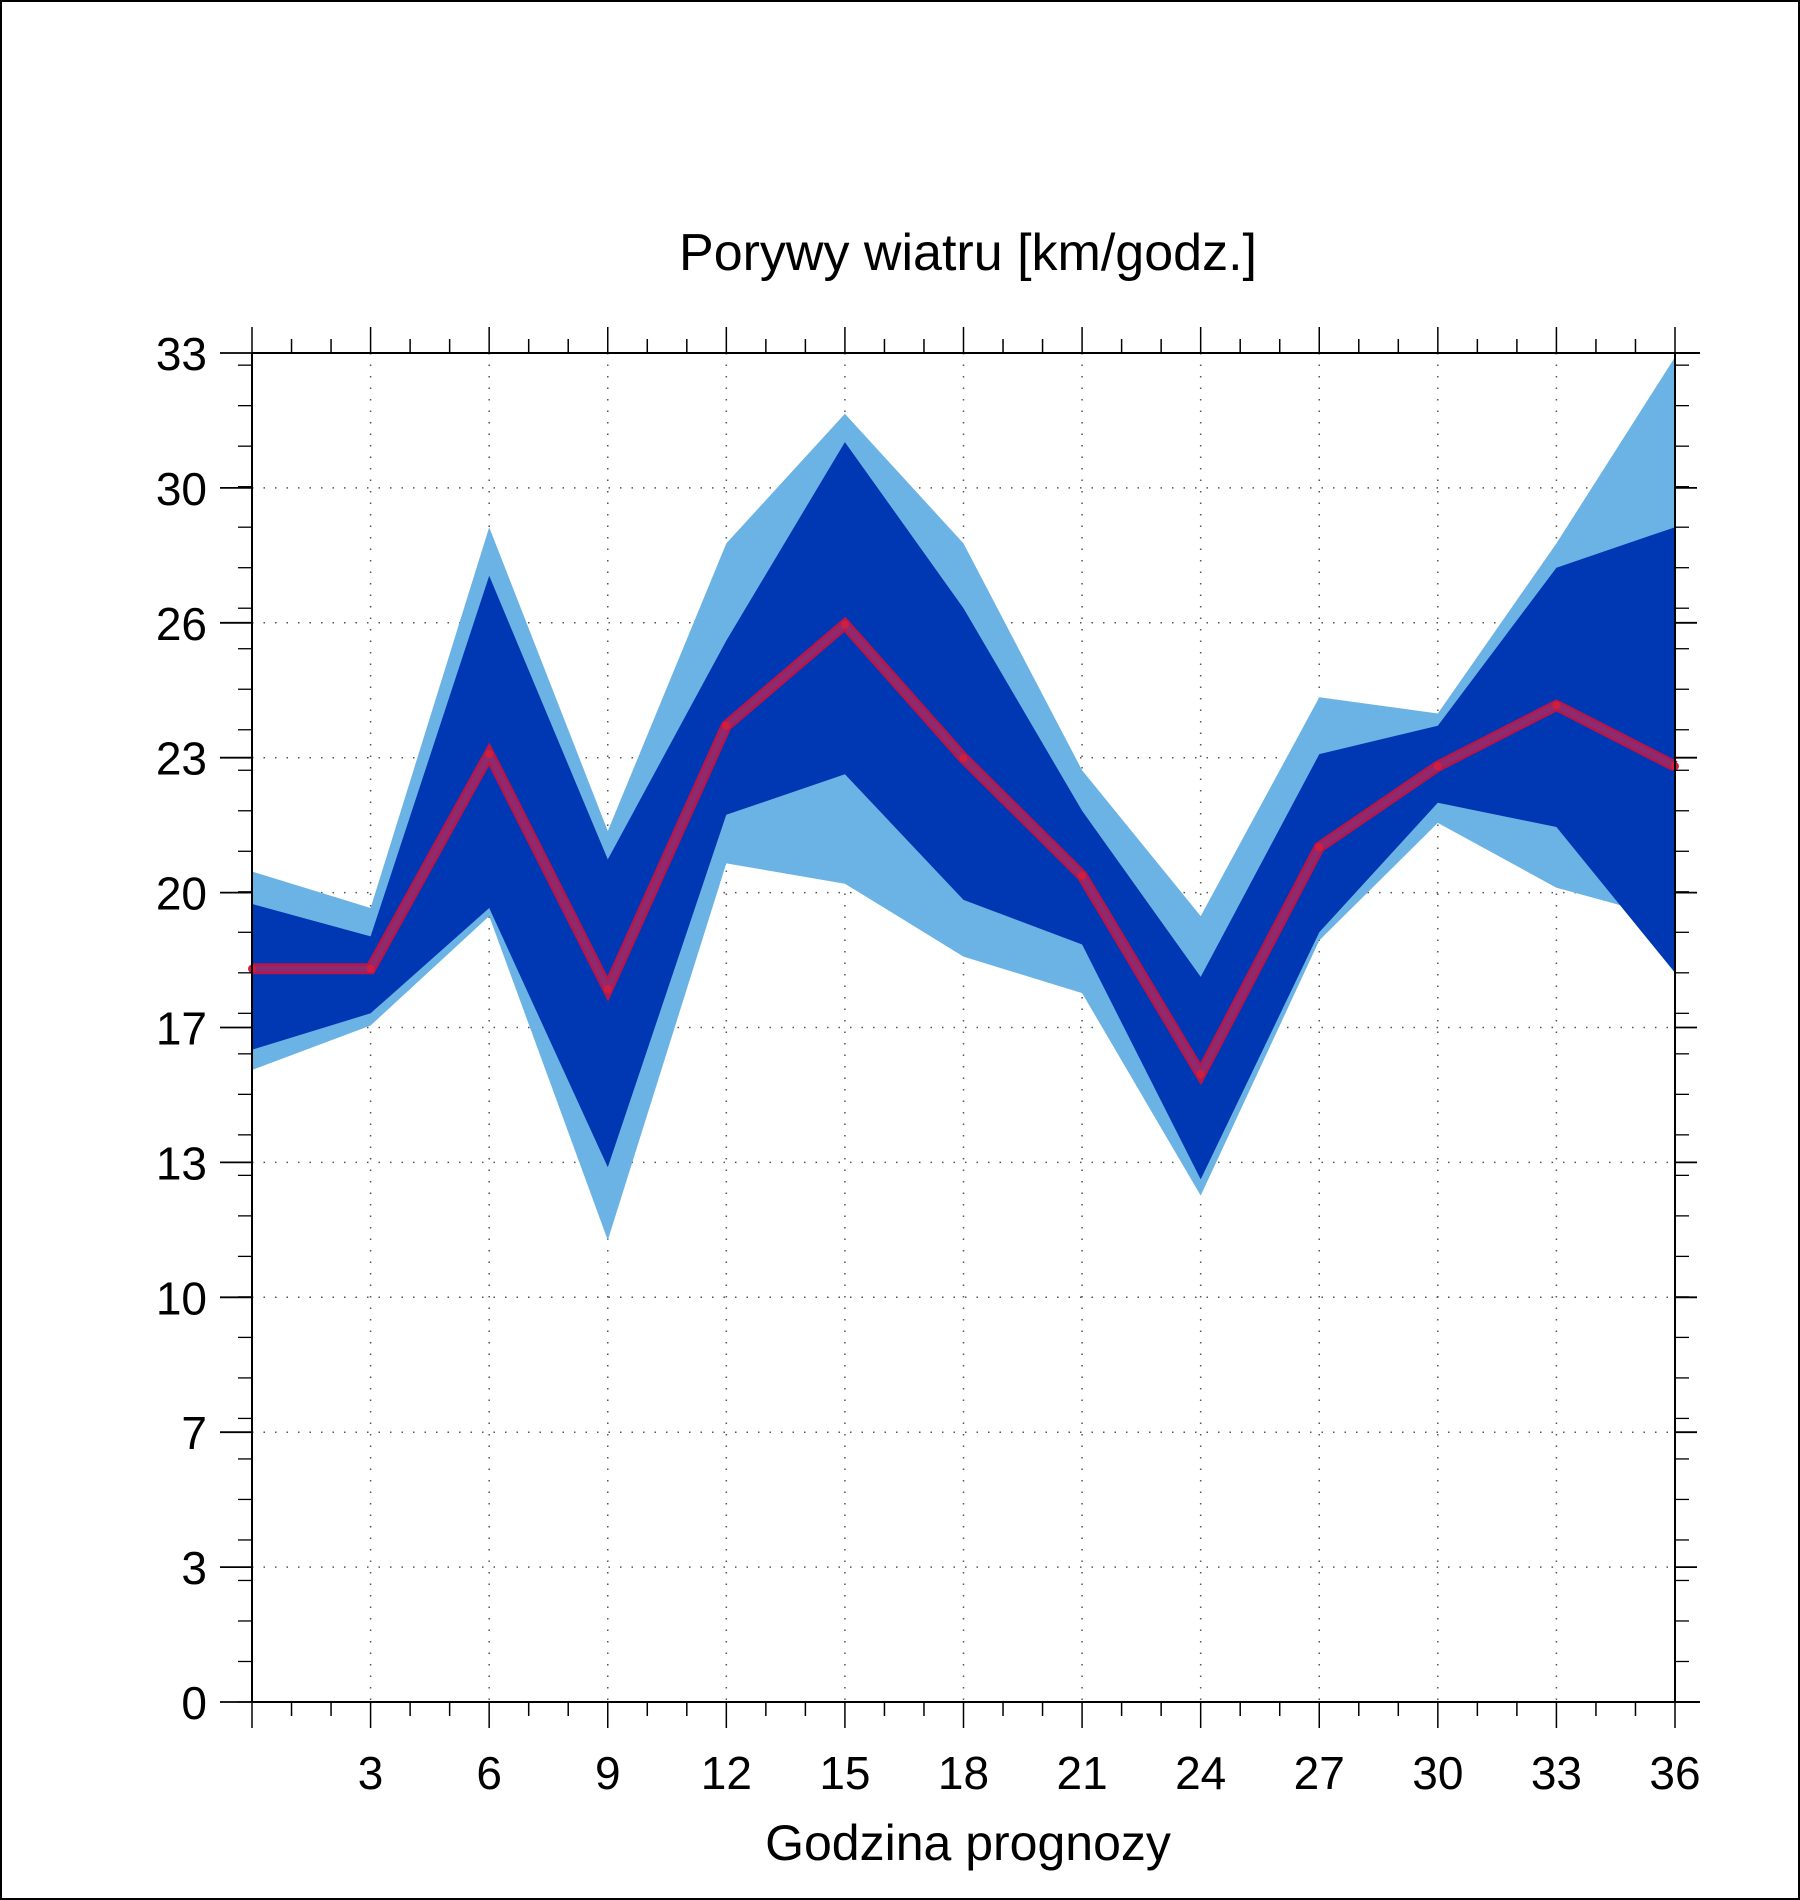 Image resolution: width=1800 pixels, height=1900 pixels. Describe the element at coordinates (1319, 1773) in the screenshot. I see `x-tick-label: 27` at that location.